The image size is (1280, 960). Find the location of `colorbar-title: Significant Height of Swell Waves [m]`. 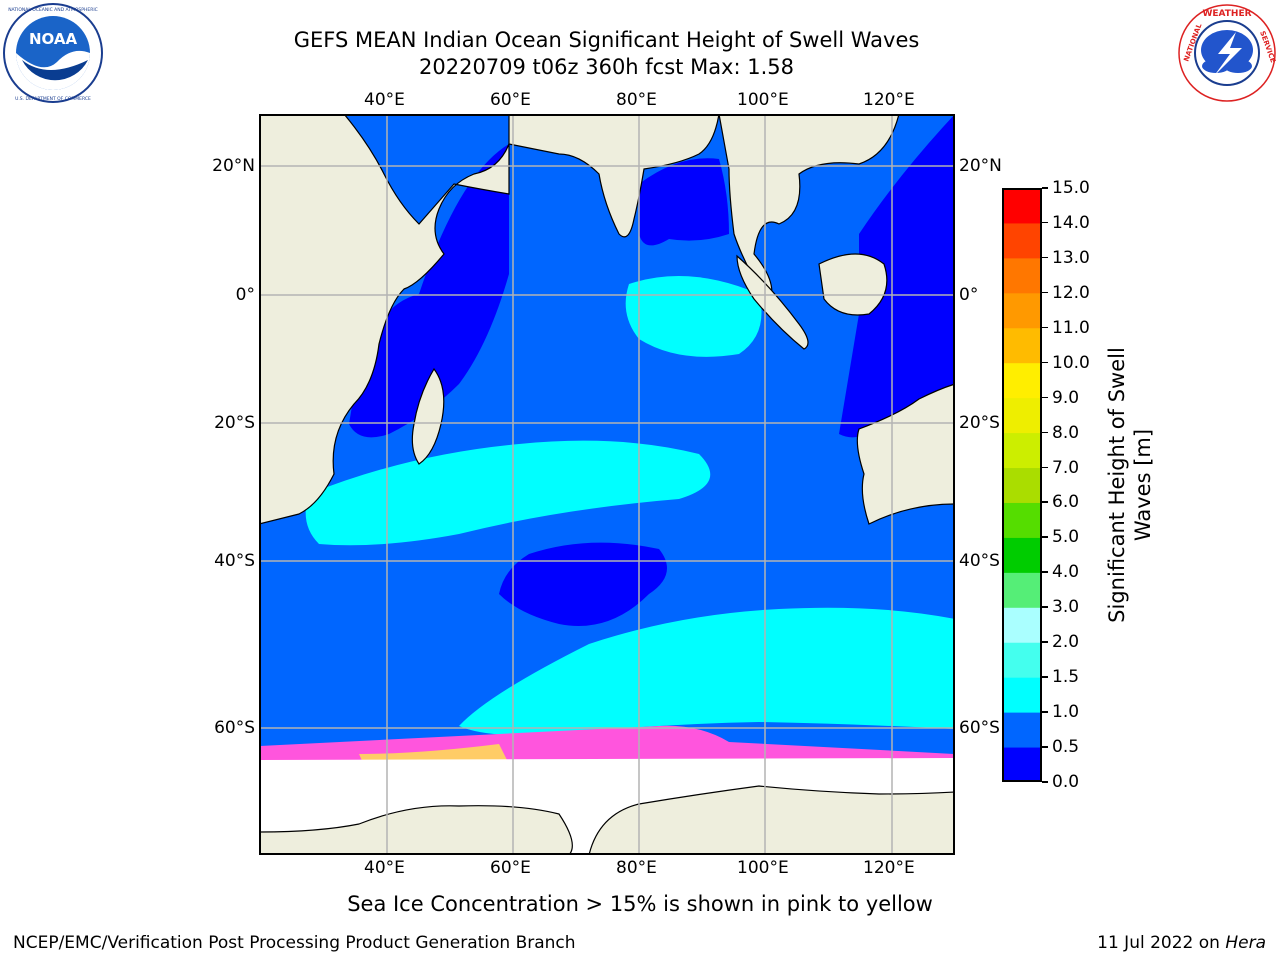

colorbar-title: Significant Height of Swell Waves [m] is located at coordinates (1130, 485).